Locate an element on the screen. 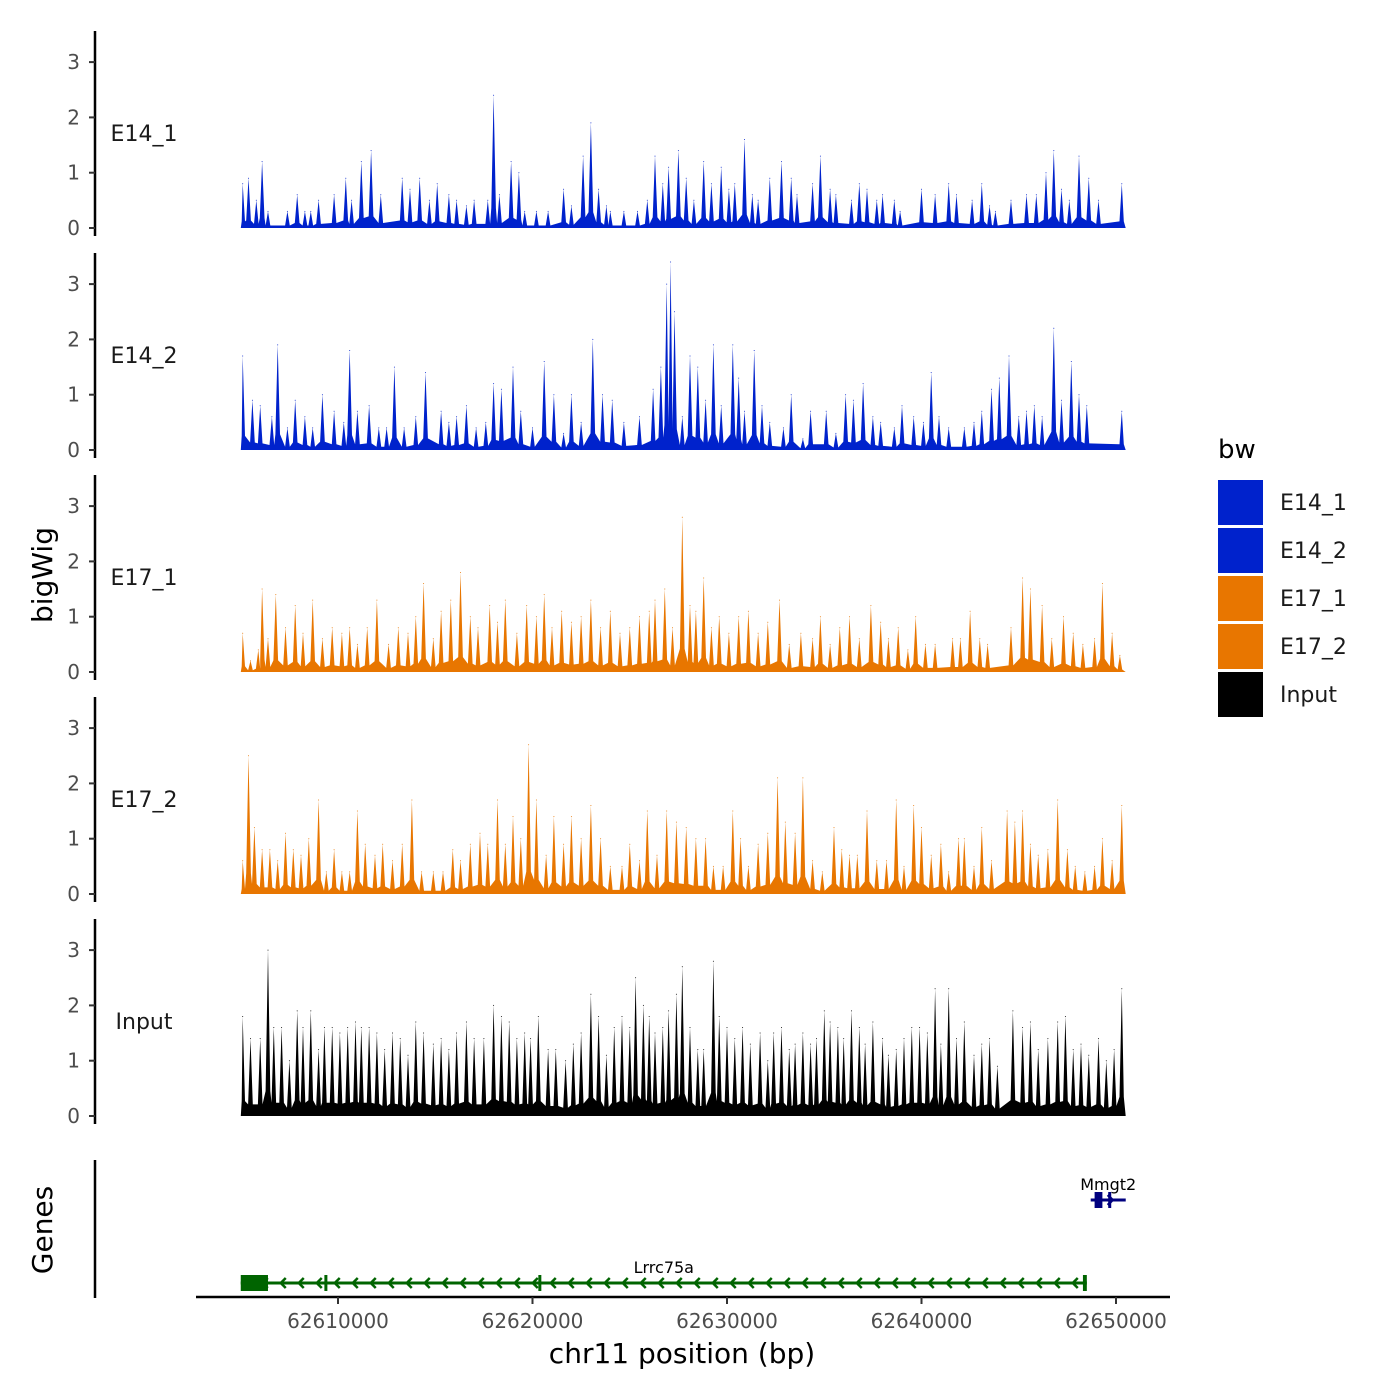 This screenshot has height=1400, width=1400. track-e17-1: 0 1 2 3 E17_1 is located at coordinates (596, 579).